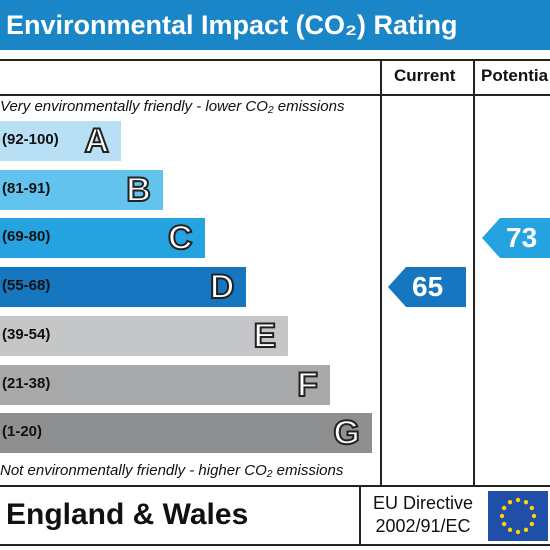 Image resolution: width=550 pixels, height=550 pixels. What do you see at coordinates (26, 334) in the screenshot?
I see `band-range: (39-54)` at bounding box center [26, 334].